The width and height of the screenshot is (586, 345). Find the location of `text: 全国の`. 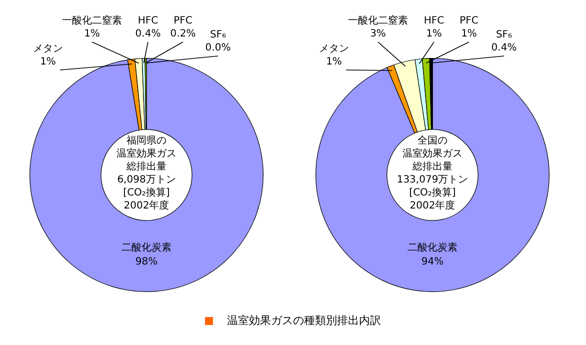

text: 全国の is located at coordinates (433, 140).